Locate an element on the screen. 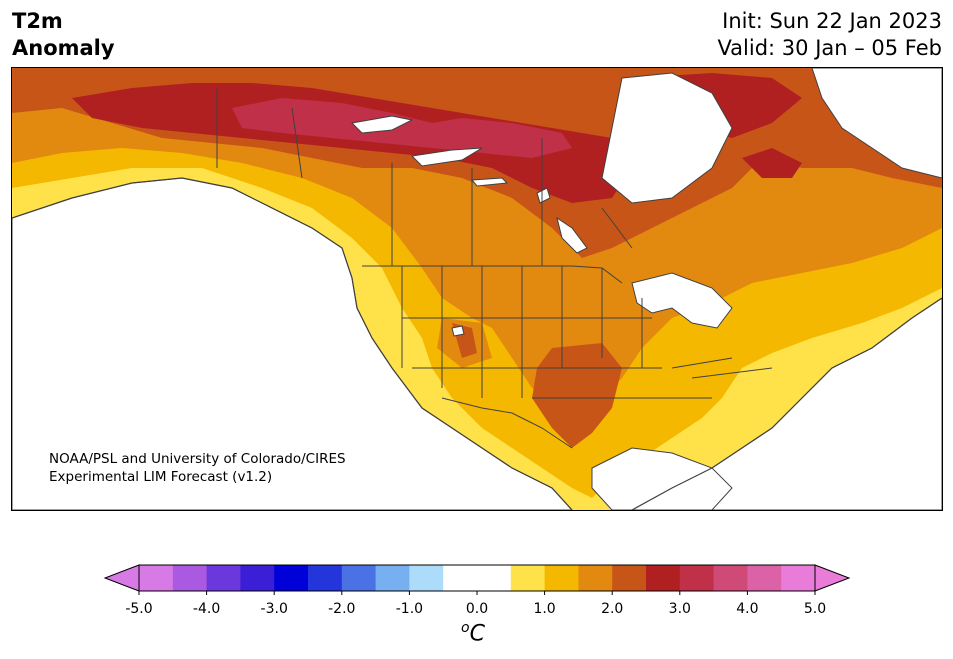 Image resolution: width=953 pixels, height=659 pixels. state-lines is located at coordinates (587, 332).